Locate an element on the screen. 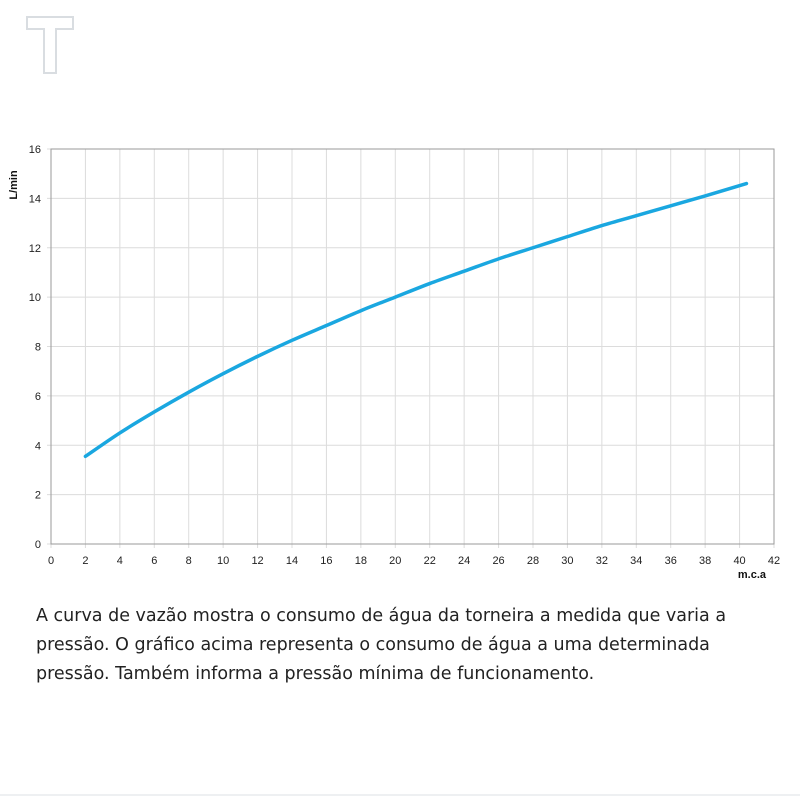 Image resolution: width=800 pixels, height=800 pixels. x-tick-label: 6 is located at coordinates (154, 561).